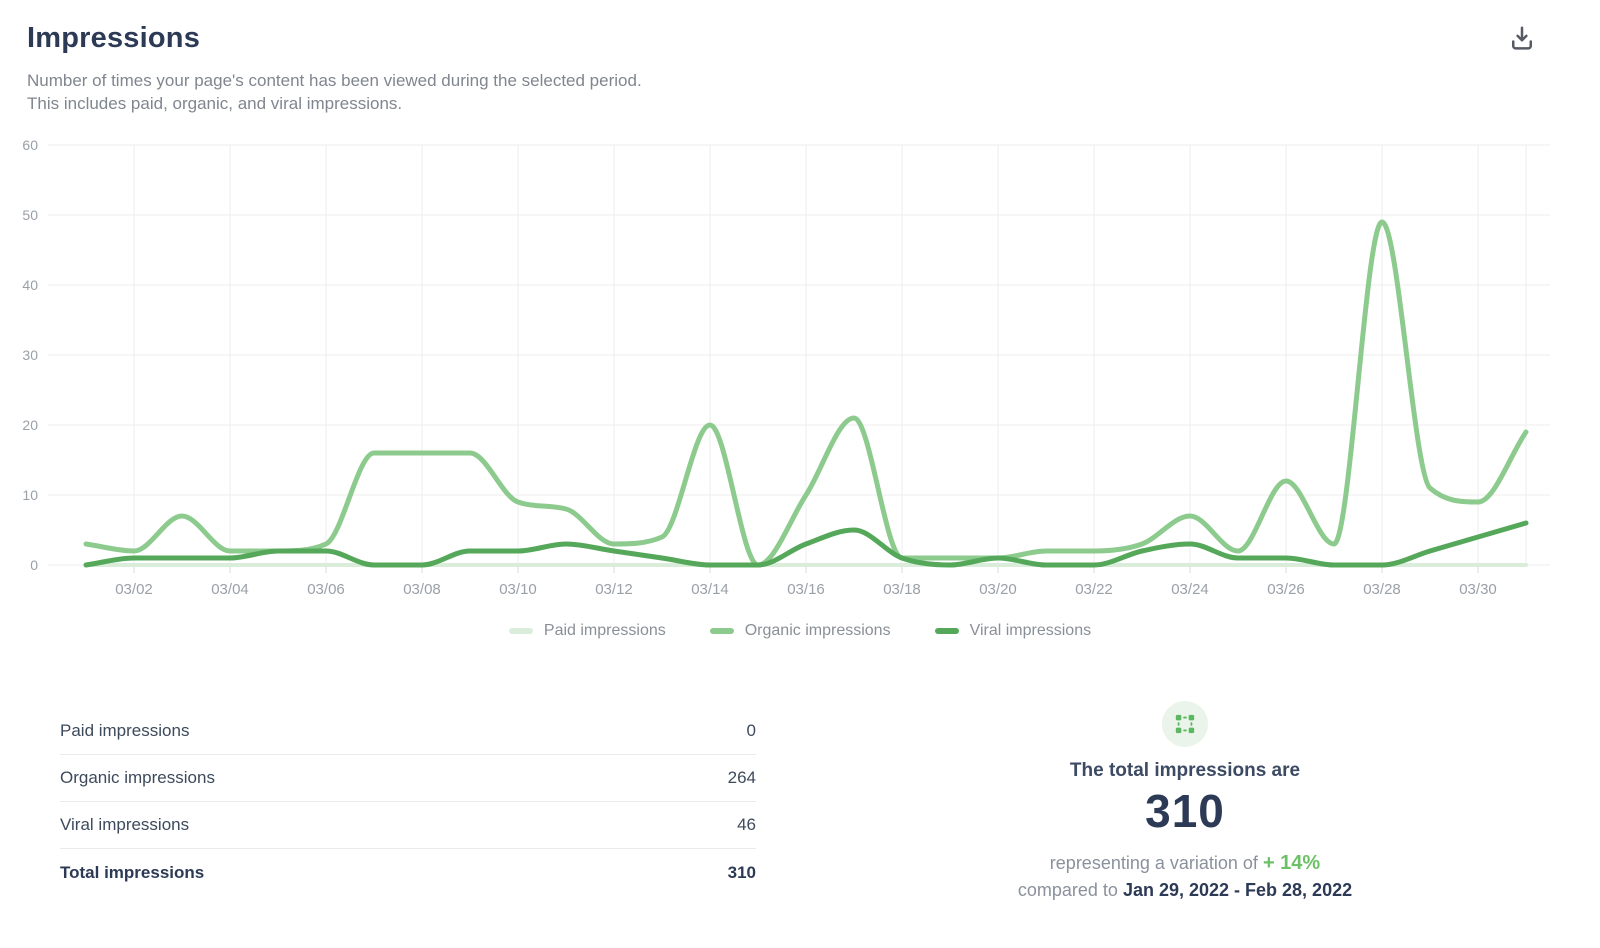  I want to click on x-axis-tick-label: 03/12, so click(614, 589).